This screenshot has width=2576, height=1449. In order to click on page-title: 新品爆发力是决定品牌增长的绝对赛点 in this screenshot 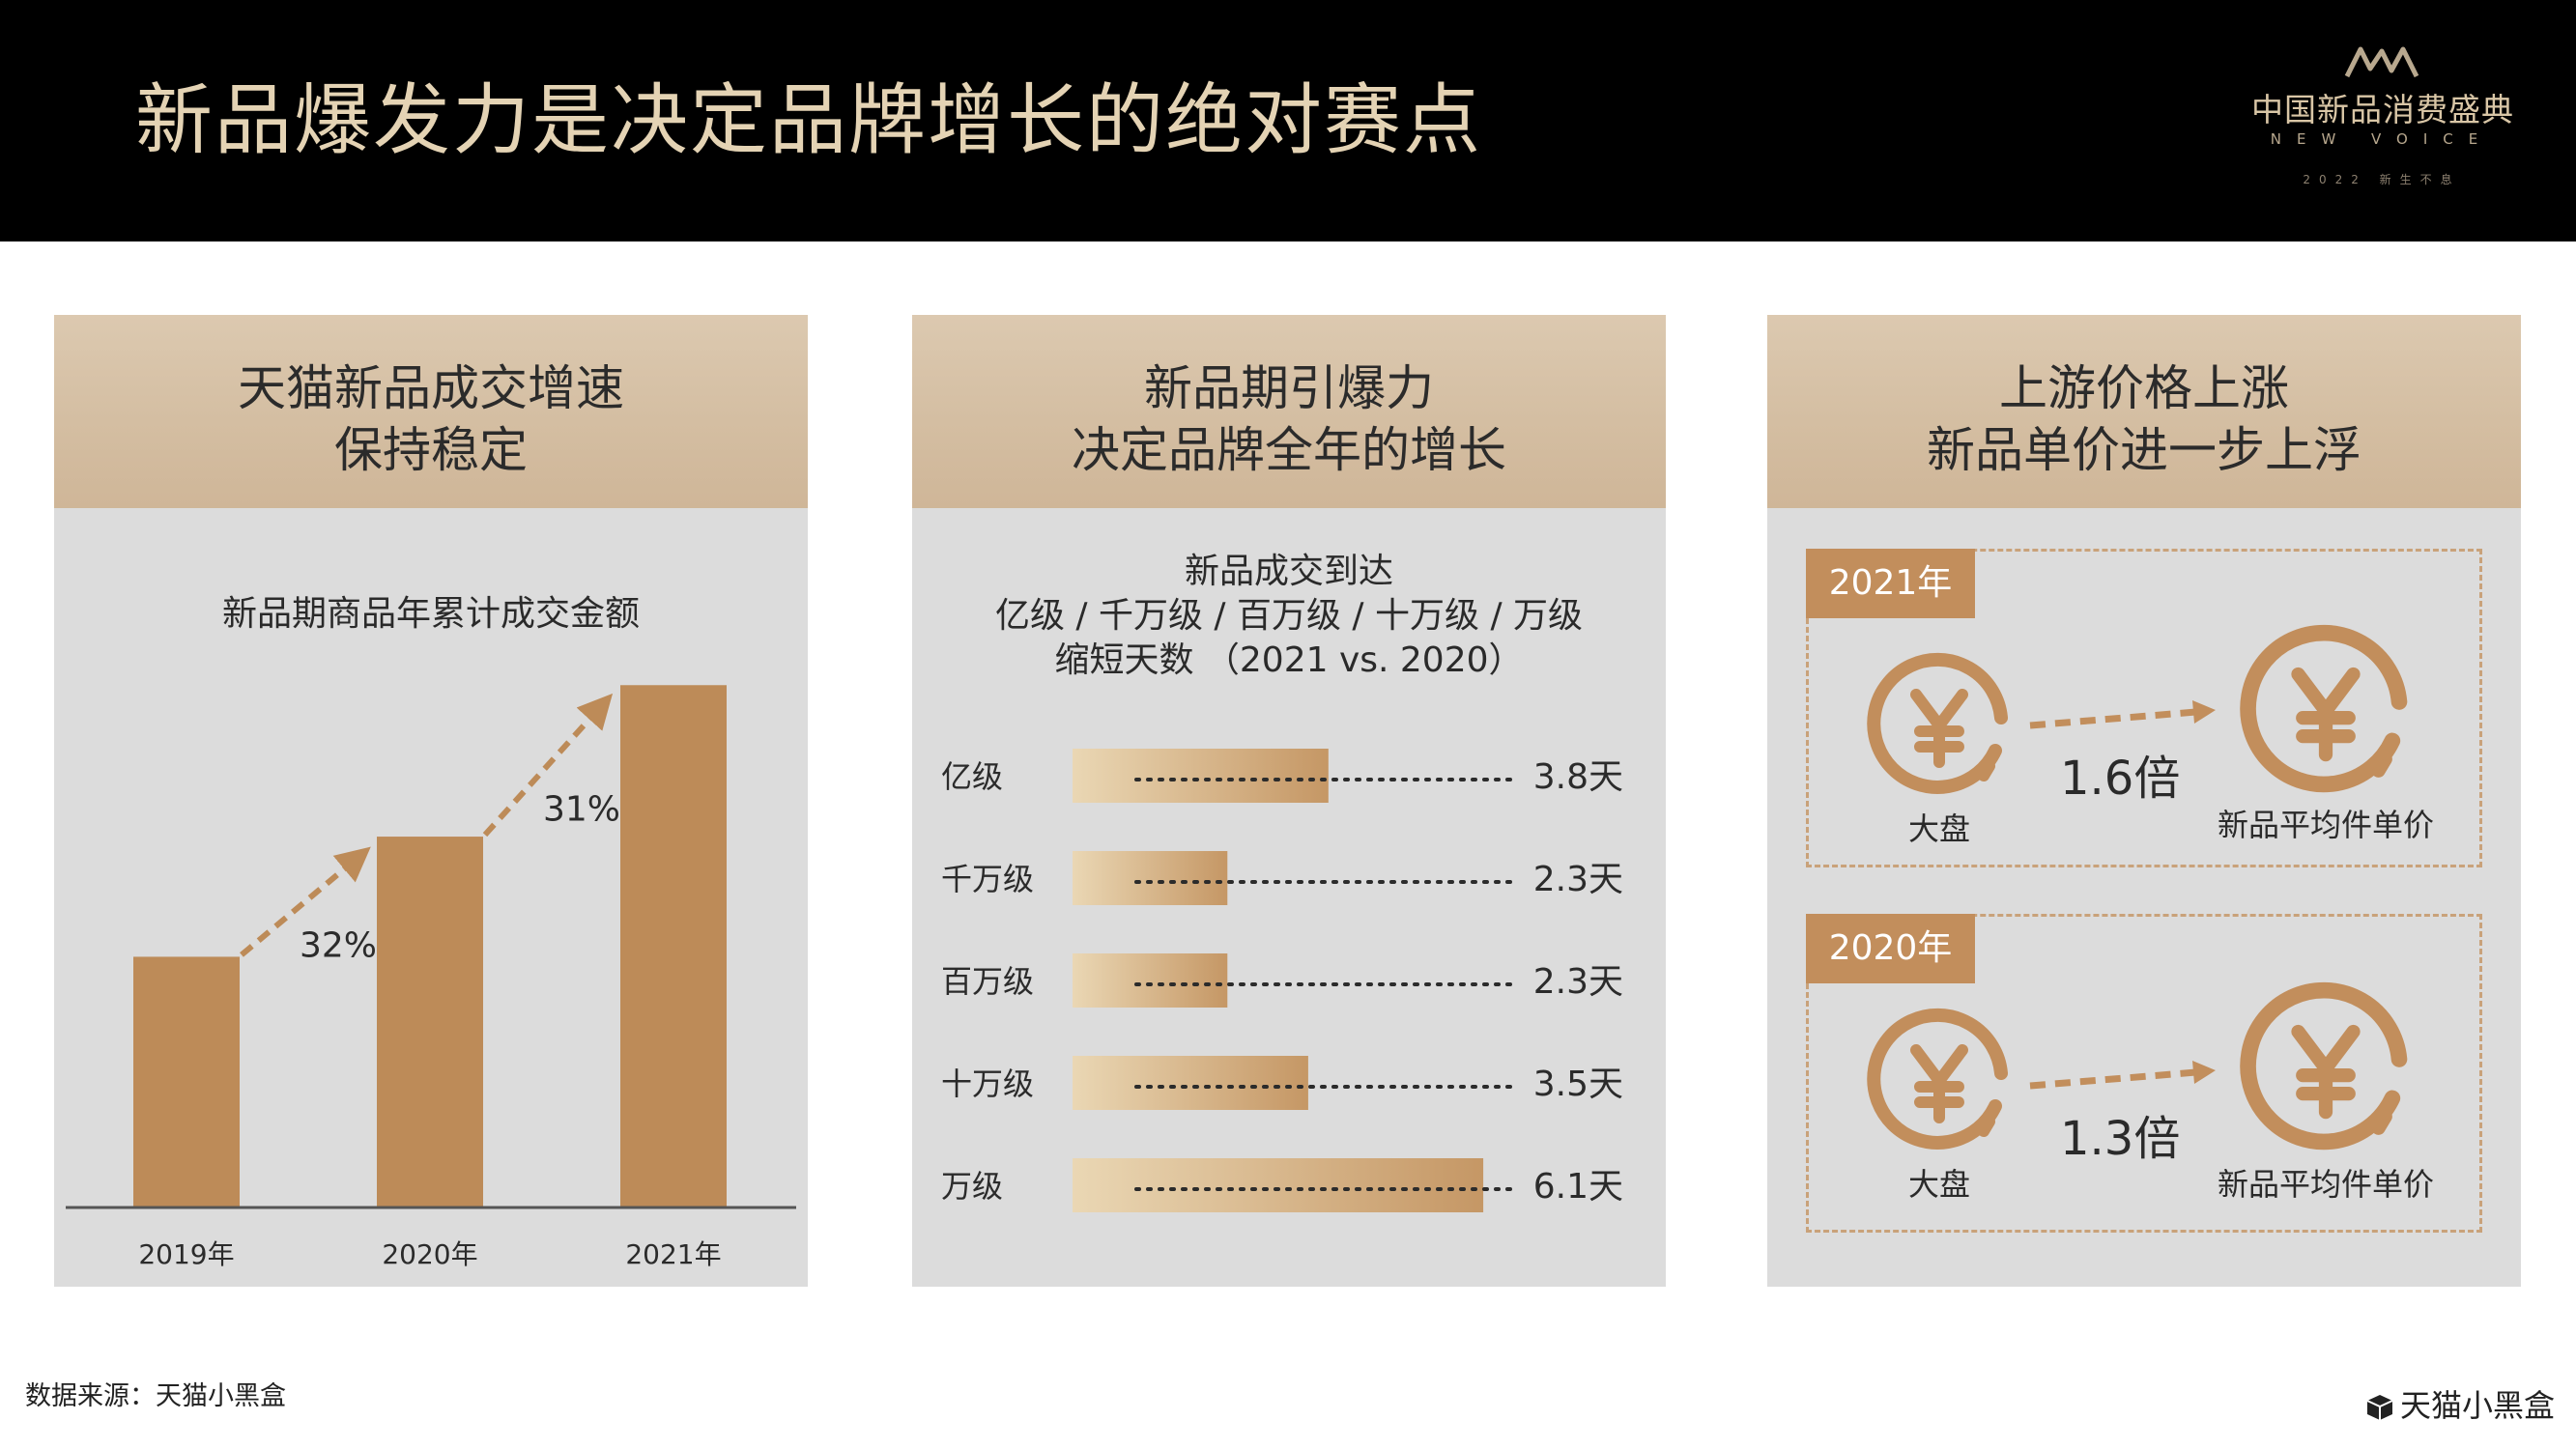, I will do `click(809, 120)`.